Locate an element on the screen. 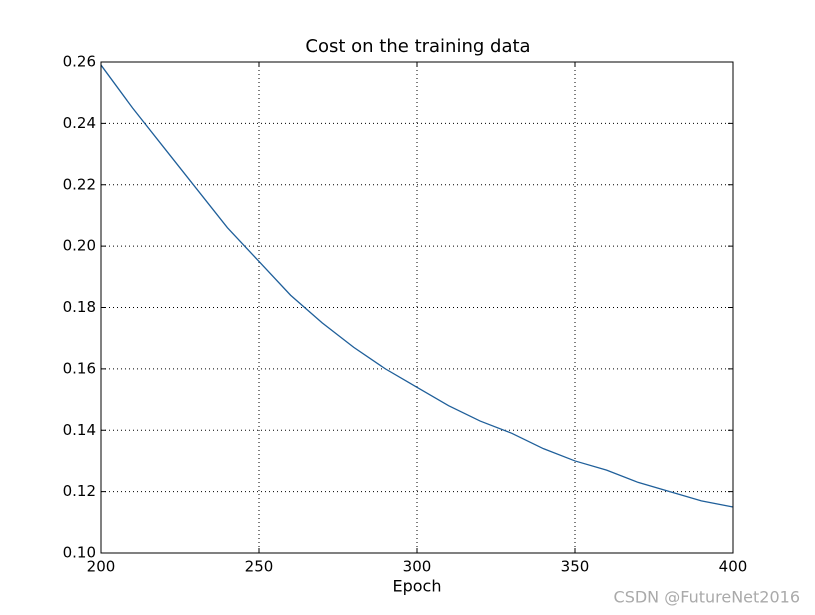 The image size is (815, 615). watermark: CSDN @FutureNet2016 is located at coordinates (707, 597).